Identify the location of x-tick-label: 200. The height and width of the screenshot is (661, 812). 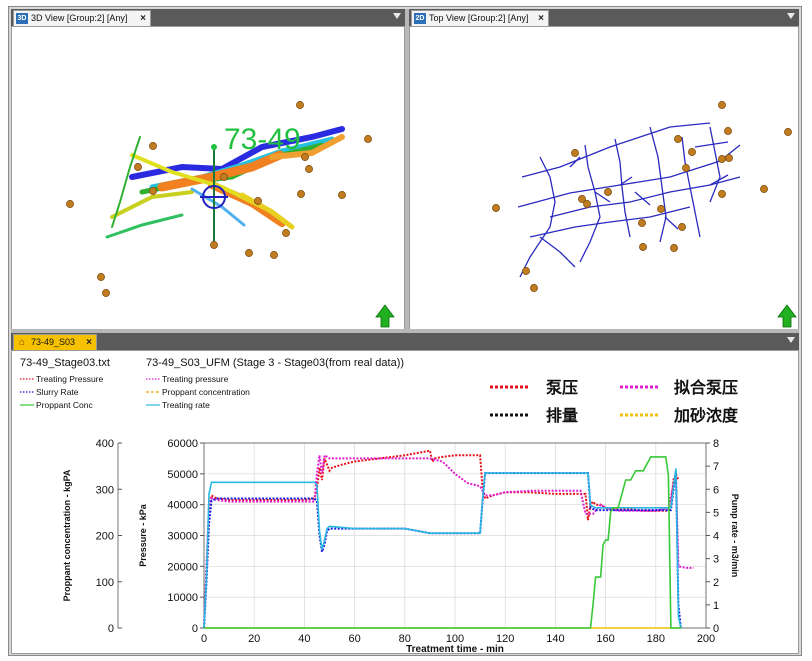
(706, 639).